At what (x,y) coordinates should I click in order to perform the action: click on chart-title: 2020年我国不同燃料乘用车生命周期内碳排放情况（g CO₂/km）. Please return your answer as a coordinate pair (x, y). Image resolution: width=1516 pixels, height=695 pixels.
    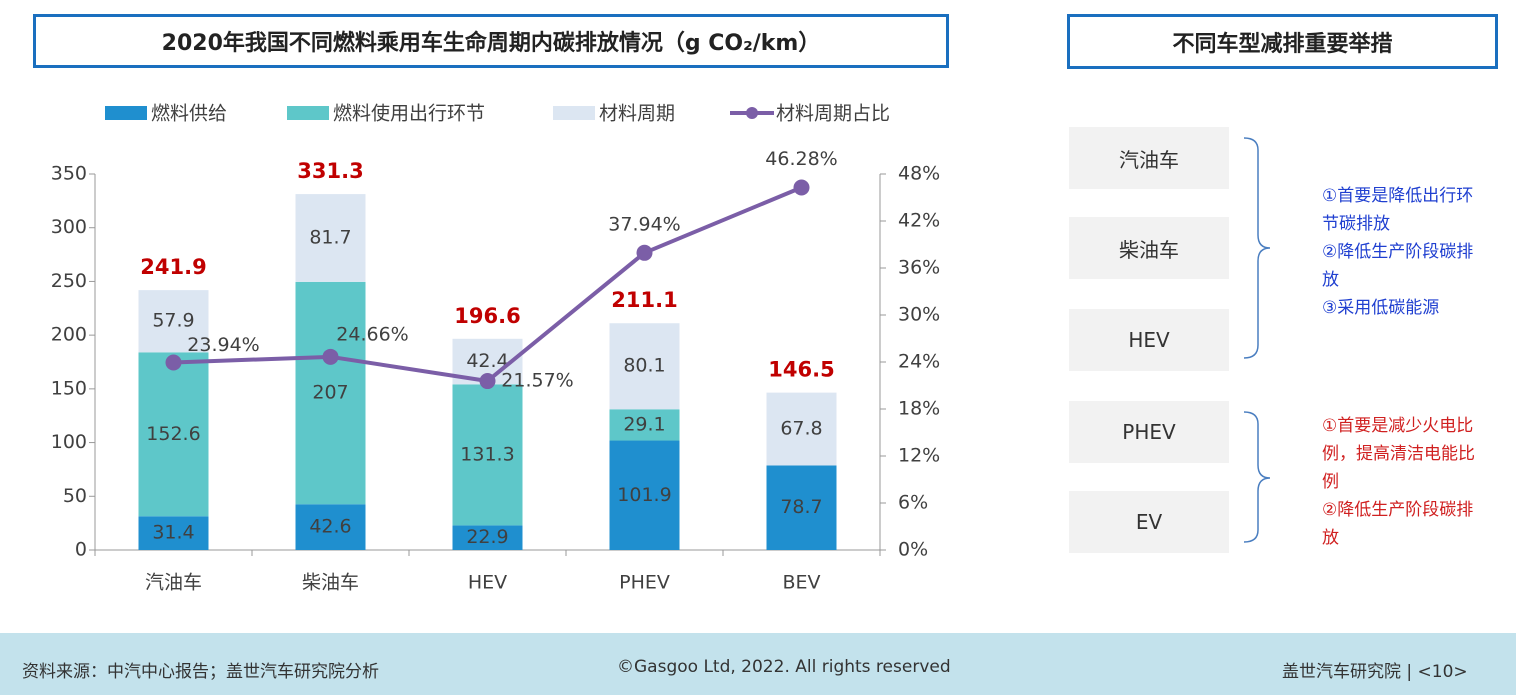
    Looking at the image, I should click on (491, 41).